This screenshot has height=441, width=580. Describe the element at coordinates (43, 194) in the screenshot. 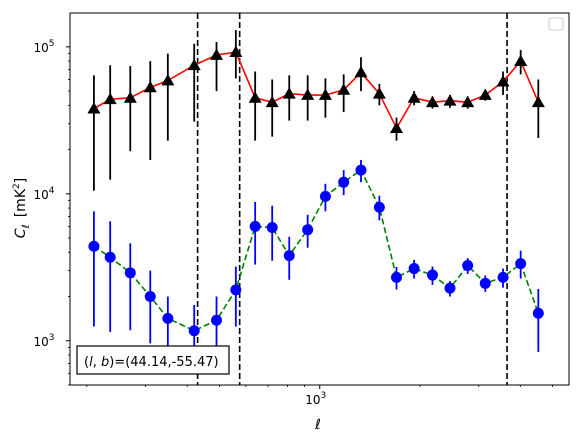

I see `y-tick-label: 10⁴` at that location.